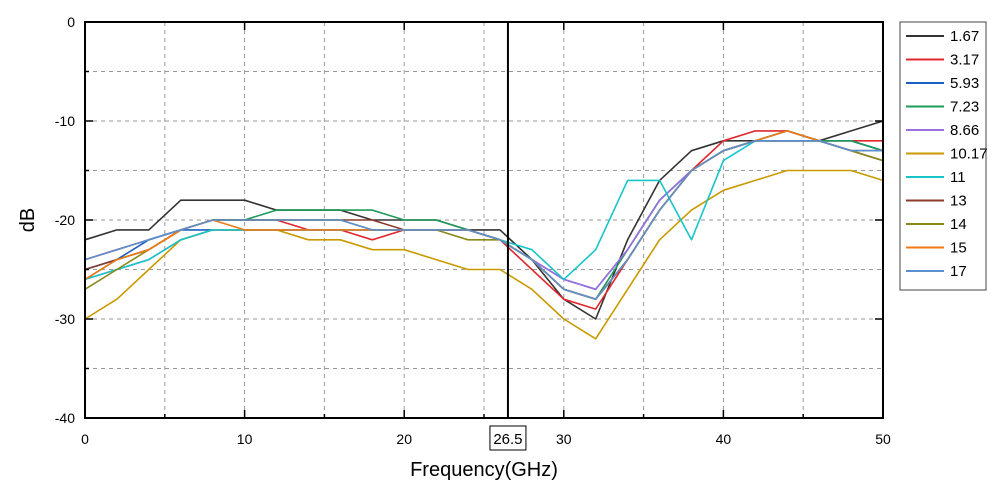 Image resolution: width=1000 pixels, height=500 pixels. What do you see at coordinates (724, 439) in the screenshot?
I see `x-tick-label: 40` at bounding box center [724, 439].